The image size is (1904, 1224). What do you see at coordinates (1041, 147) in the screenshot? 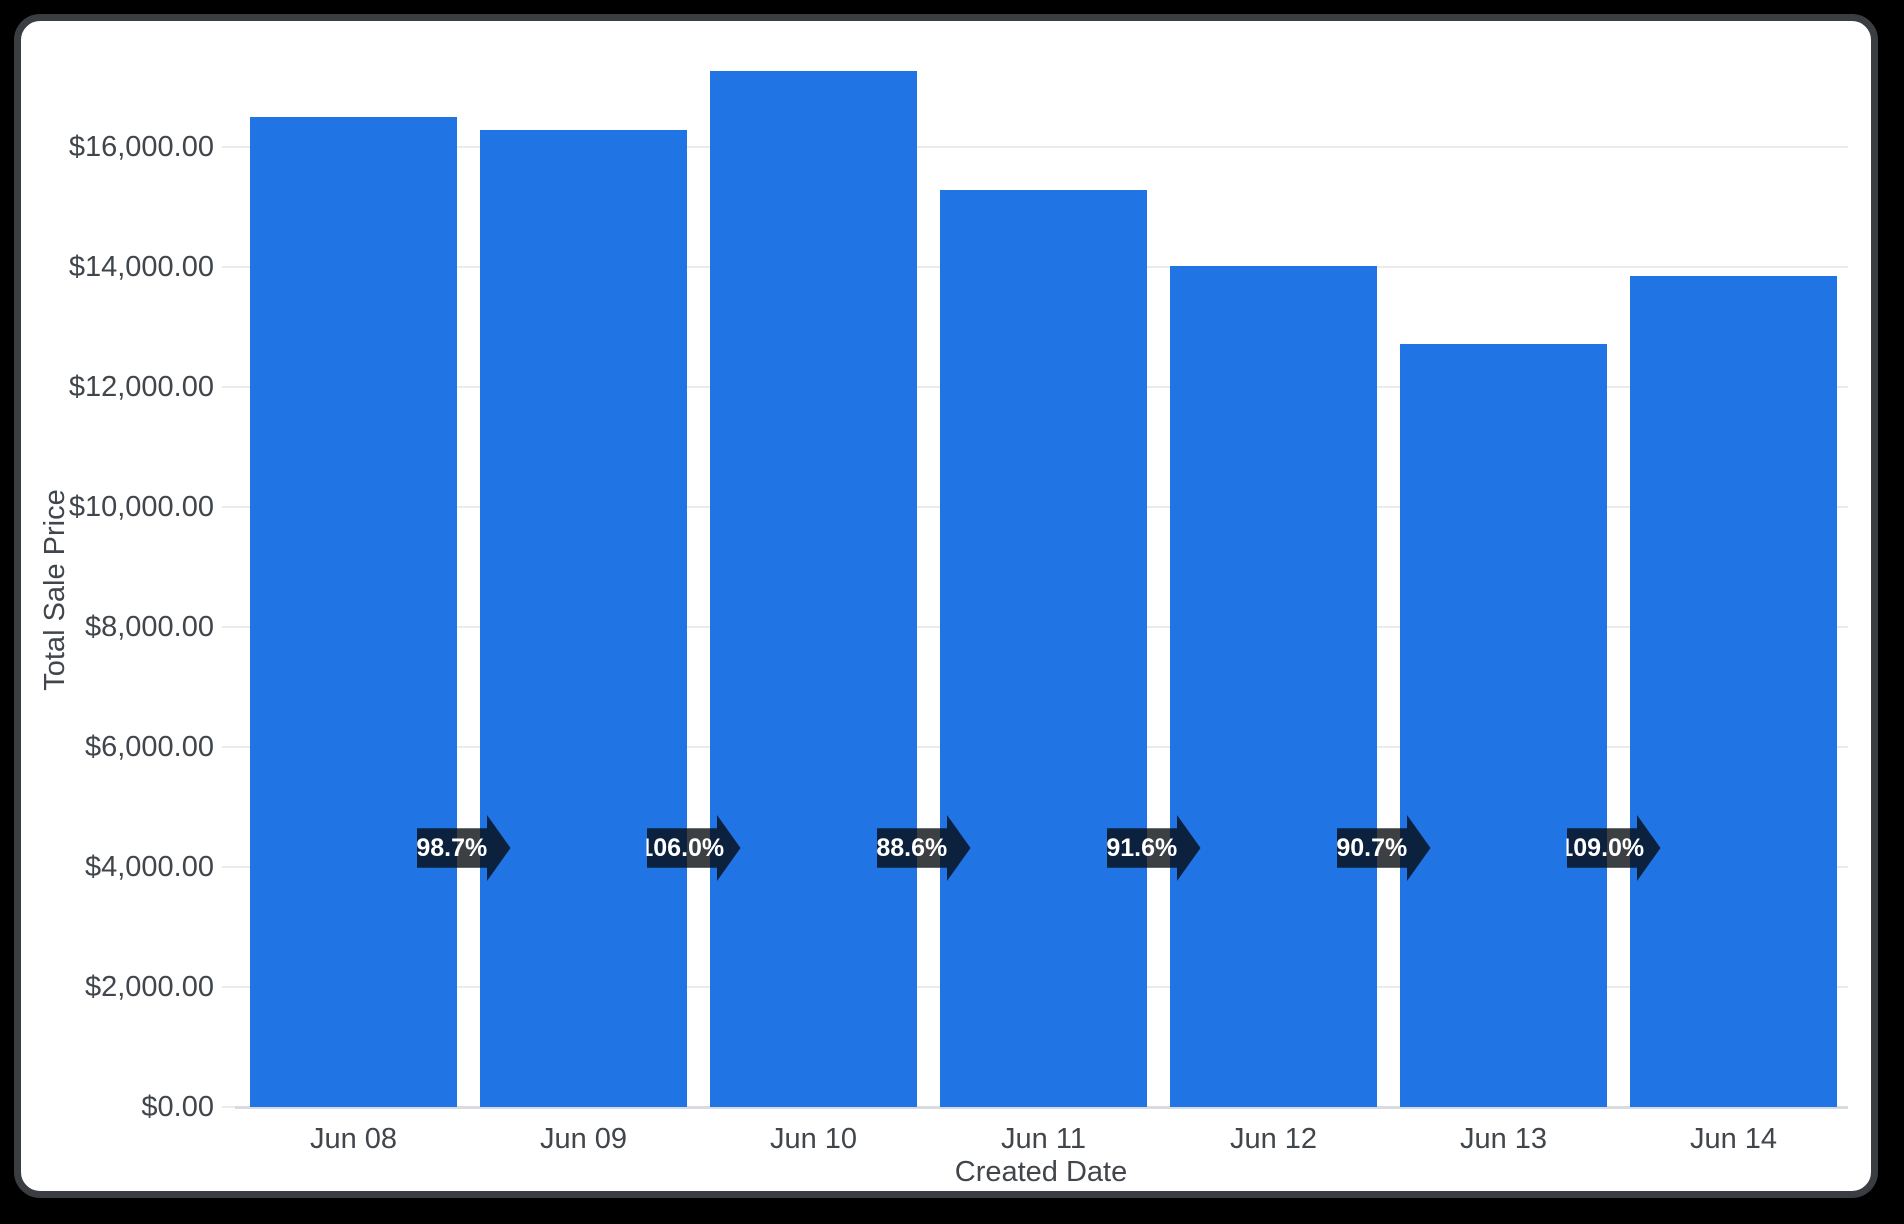
I see `gridline` at bounding box center [1041, 147].